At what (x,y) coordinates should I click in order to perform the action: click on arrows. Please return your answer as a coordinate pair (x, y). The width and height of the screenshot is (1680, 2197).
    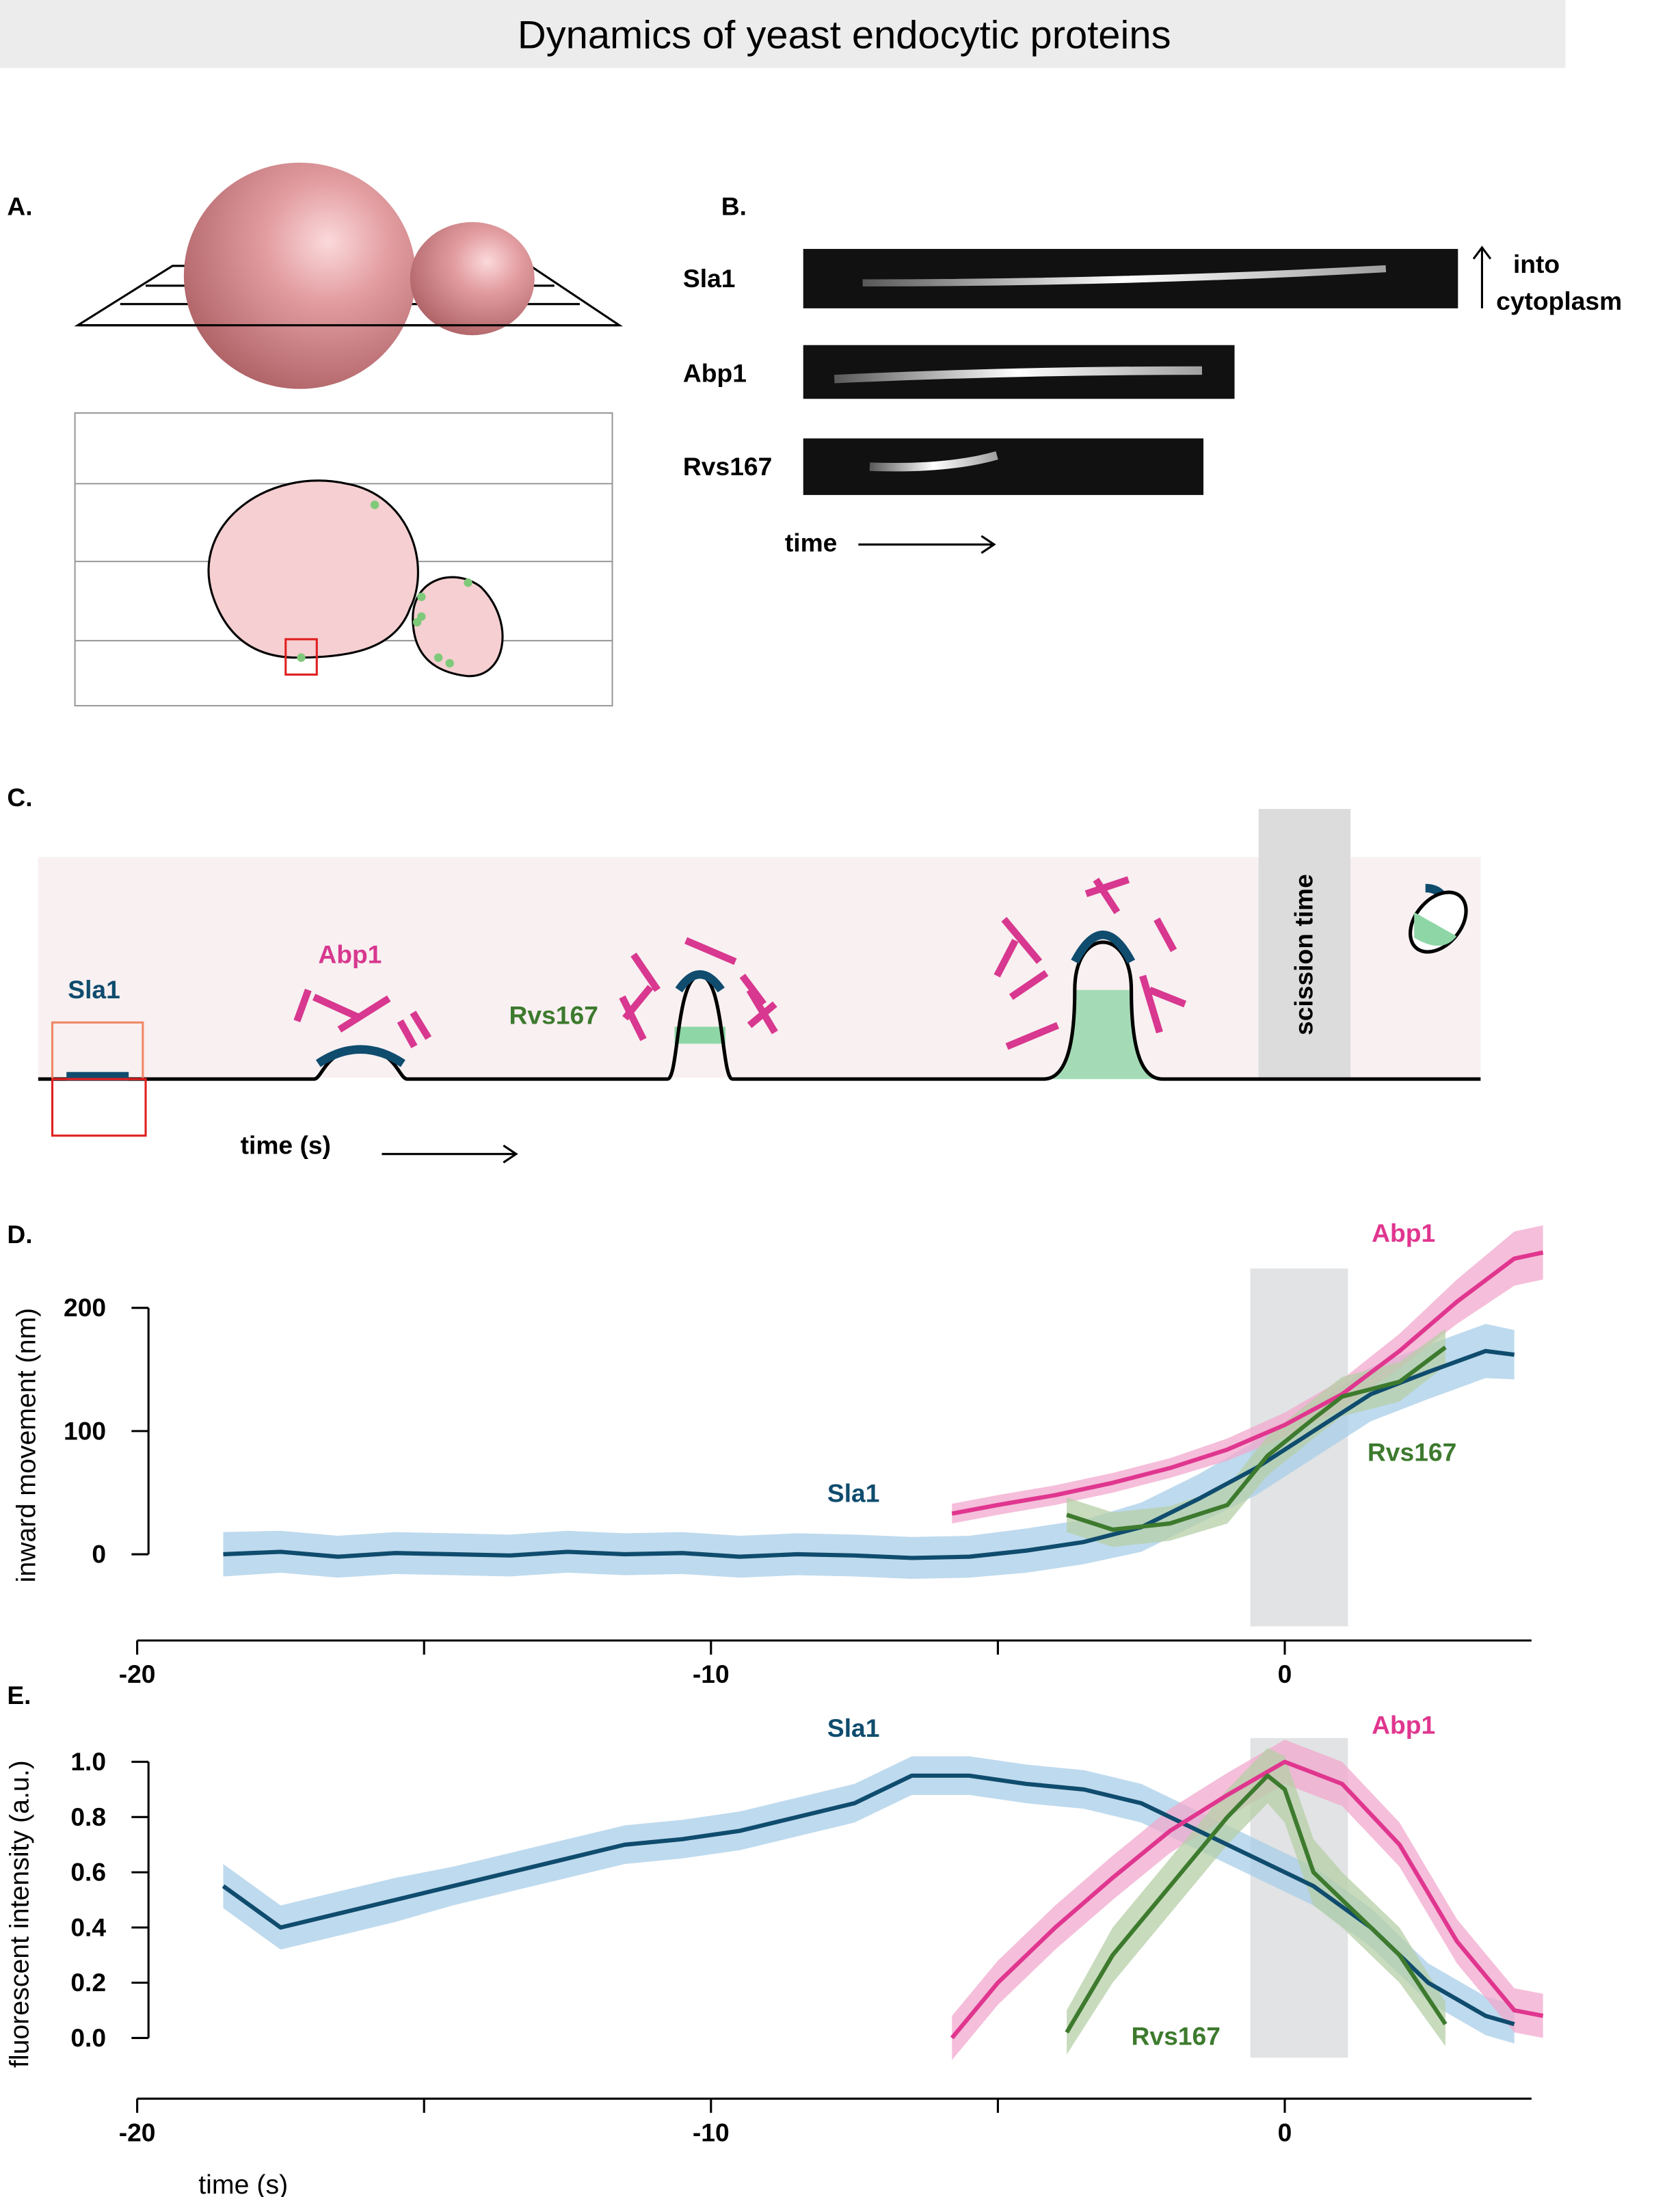
    Looking at the image, I should click on (1175, 400).